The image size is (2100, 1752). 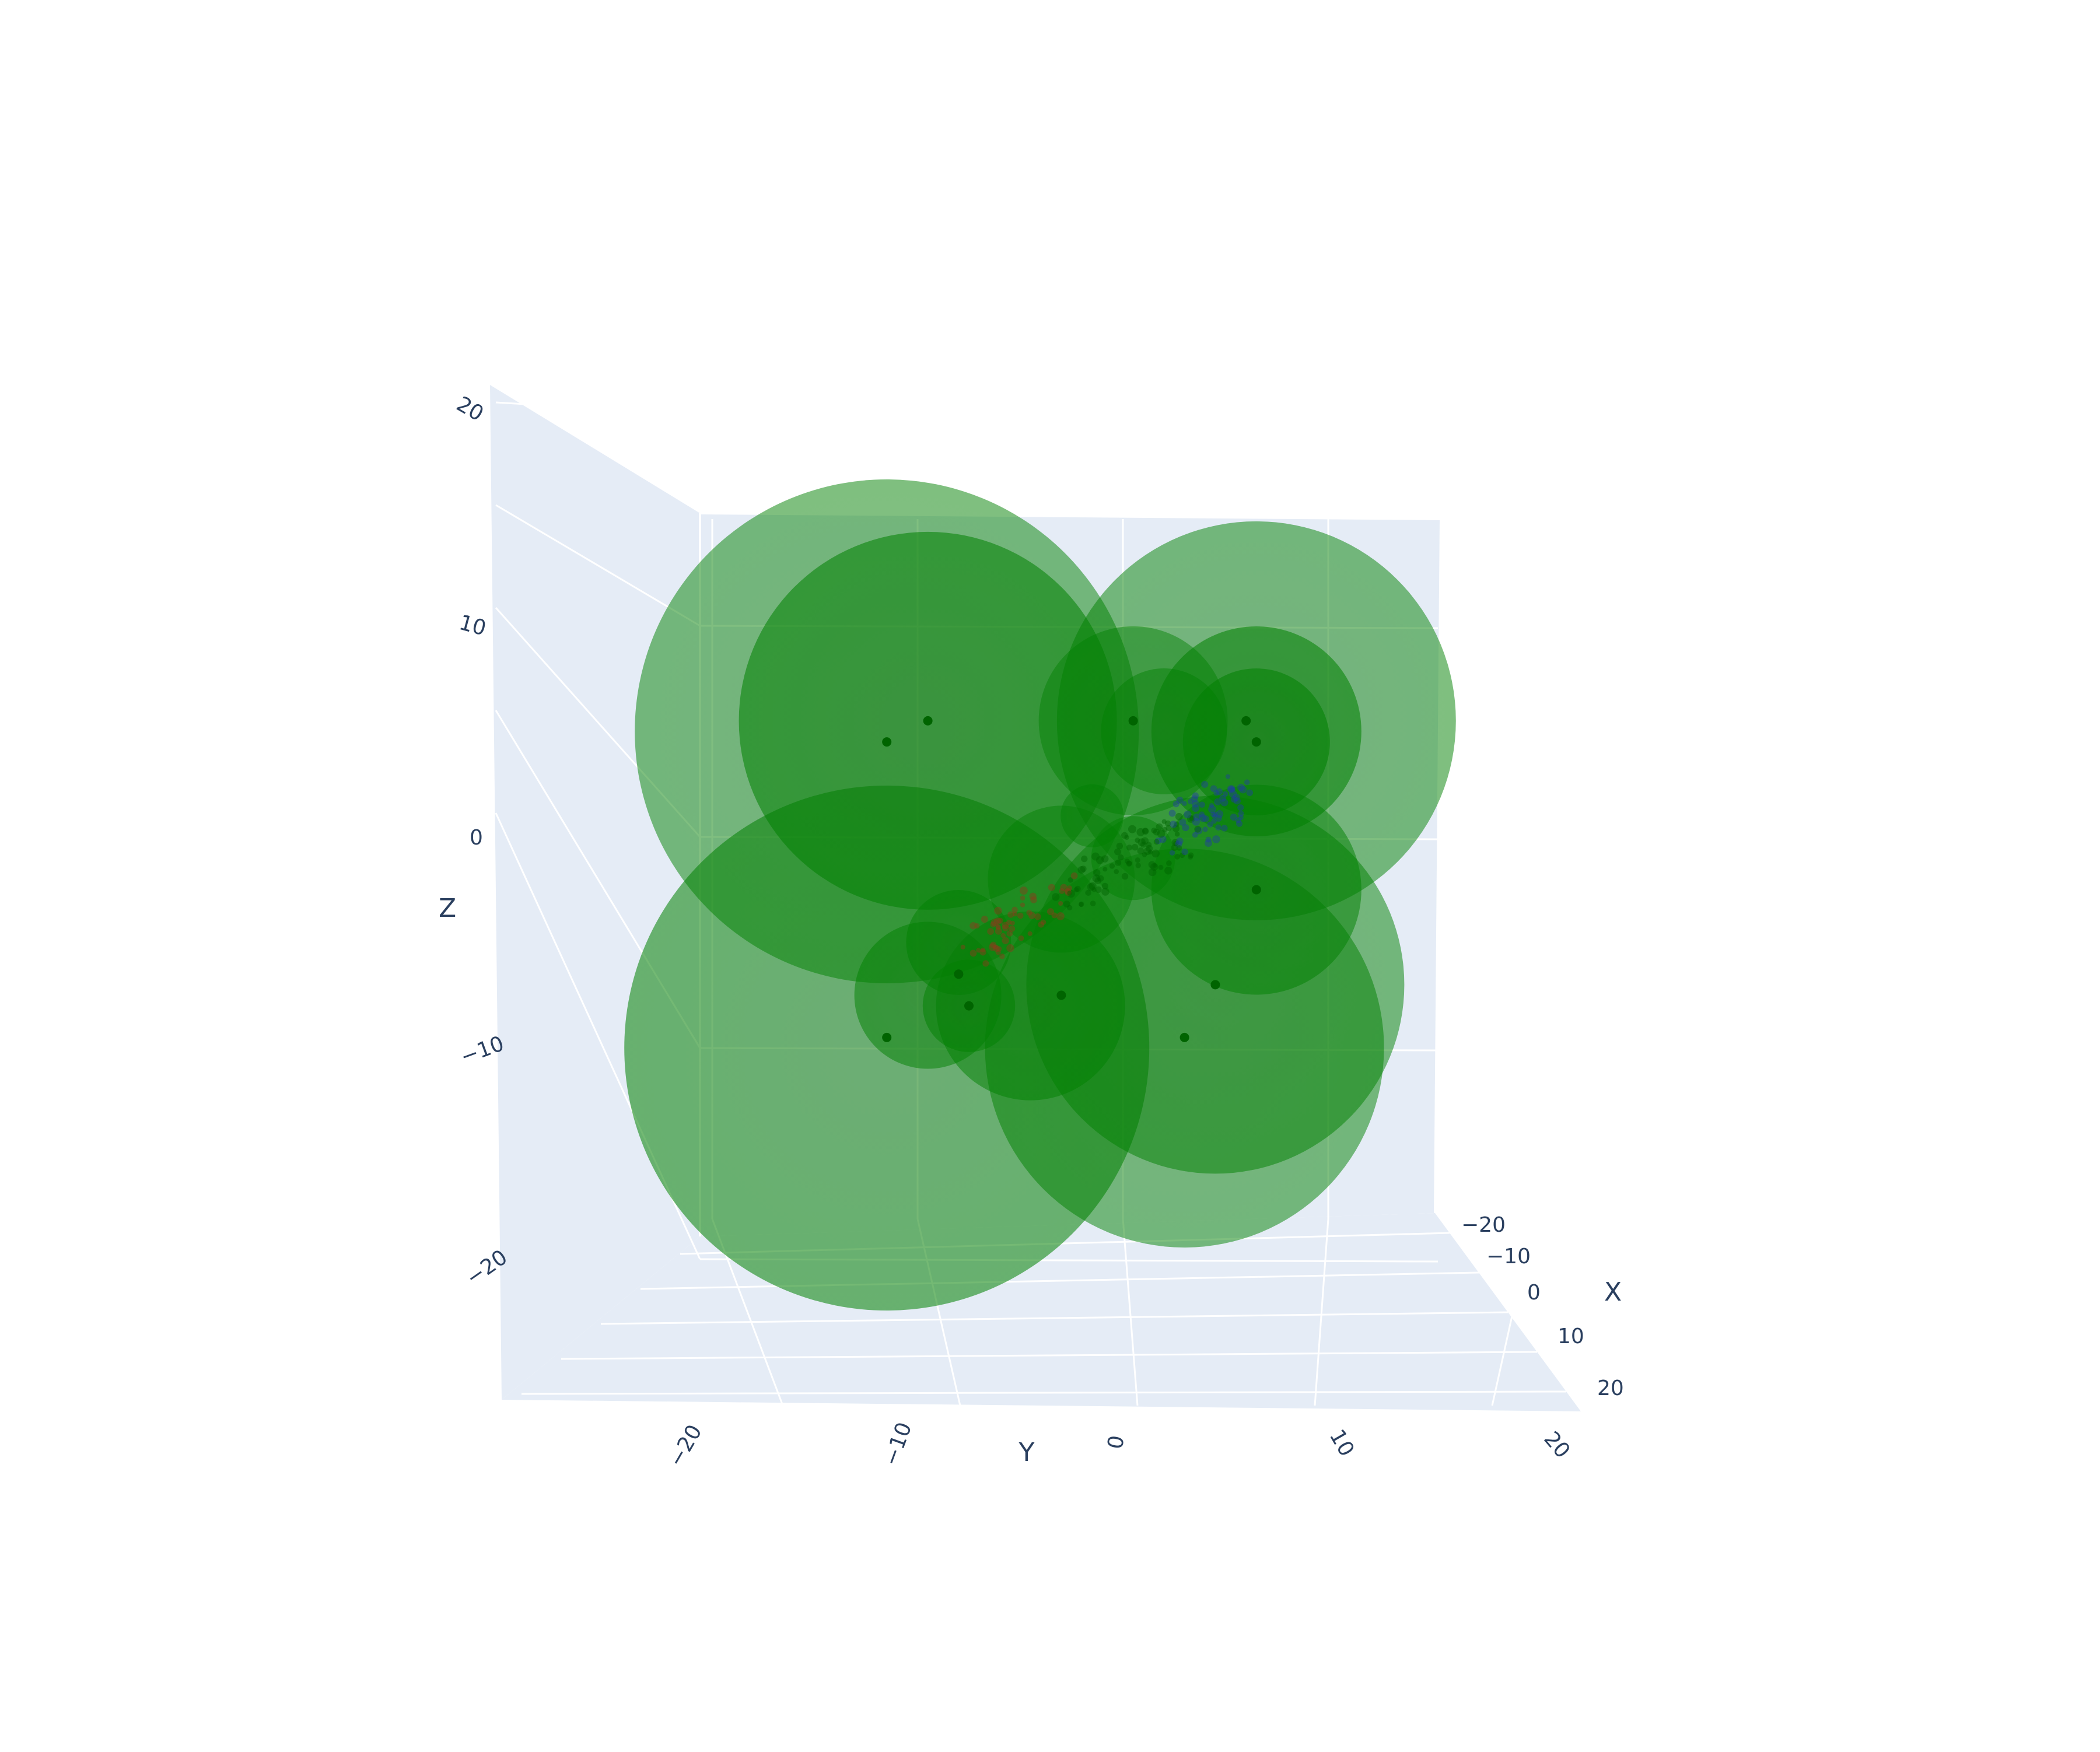 What do you see at coordinates (1534, 1293) in the screenshot?
I see `x-tick-label: 0` at bounding box center [1534, 1293].